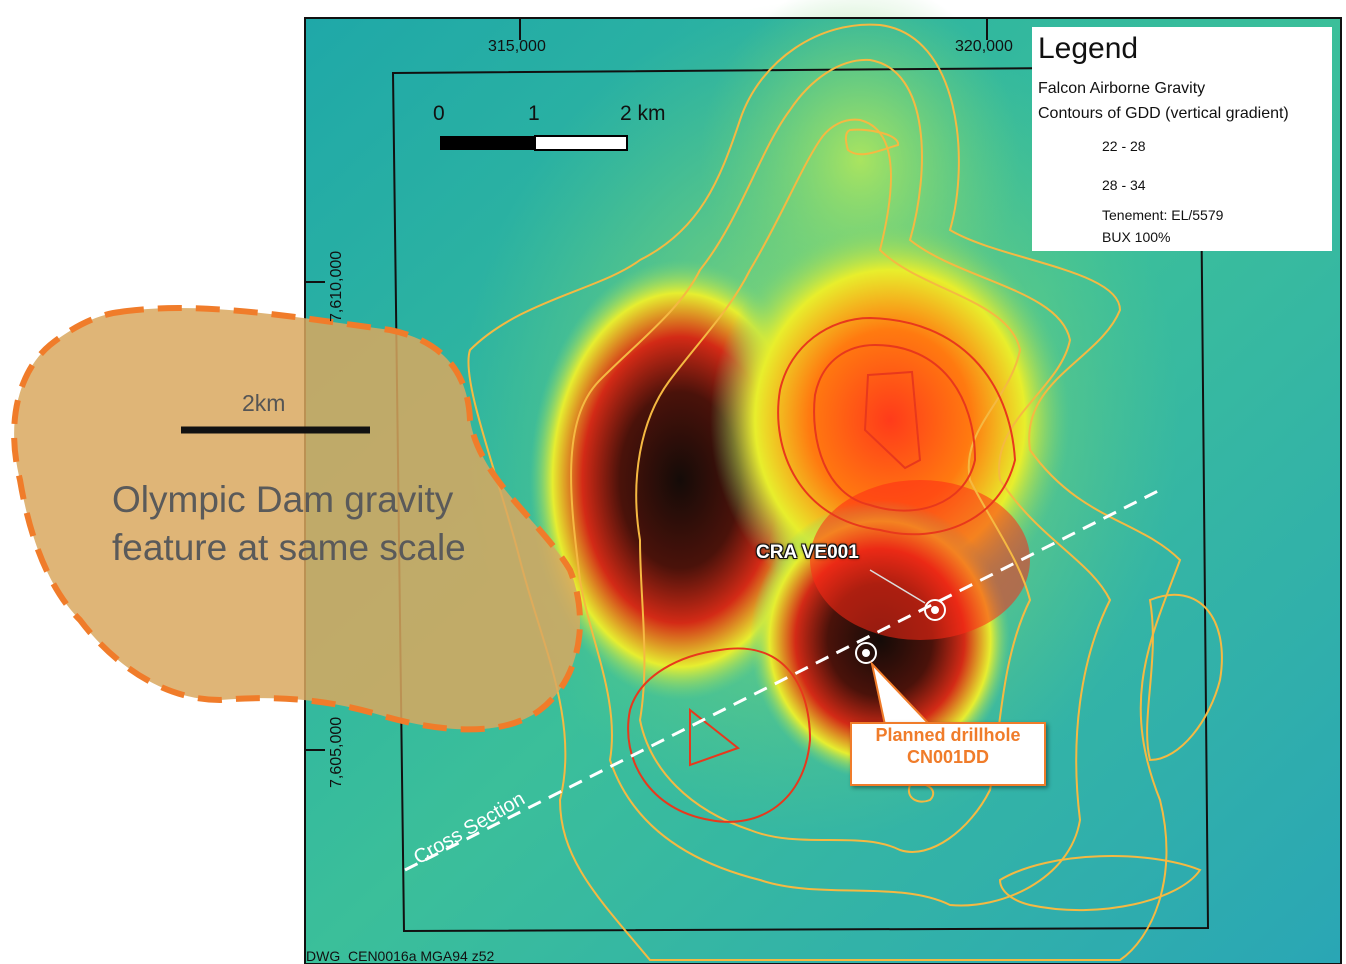 This screenshot has height=964, width=1346. I want to click on northing-7605000: 7,605,000, so click(336, 752).